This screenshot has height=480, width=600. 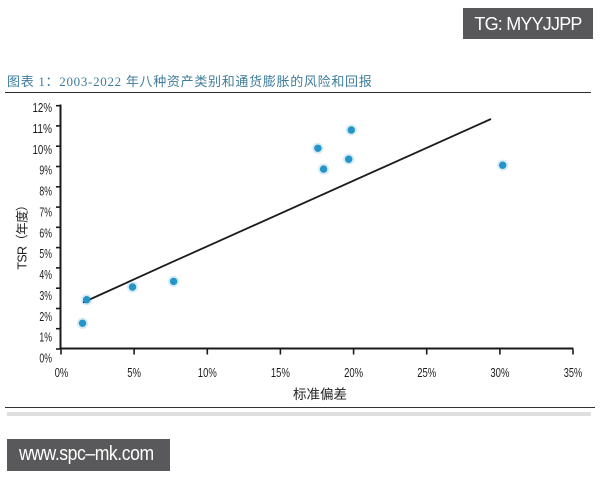 I want to click on svg-text: 3%, so click(x=45, y=295).